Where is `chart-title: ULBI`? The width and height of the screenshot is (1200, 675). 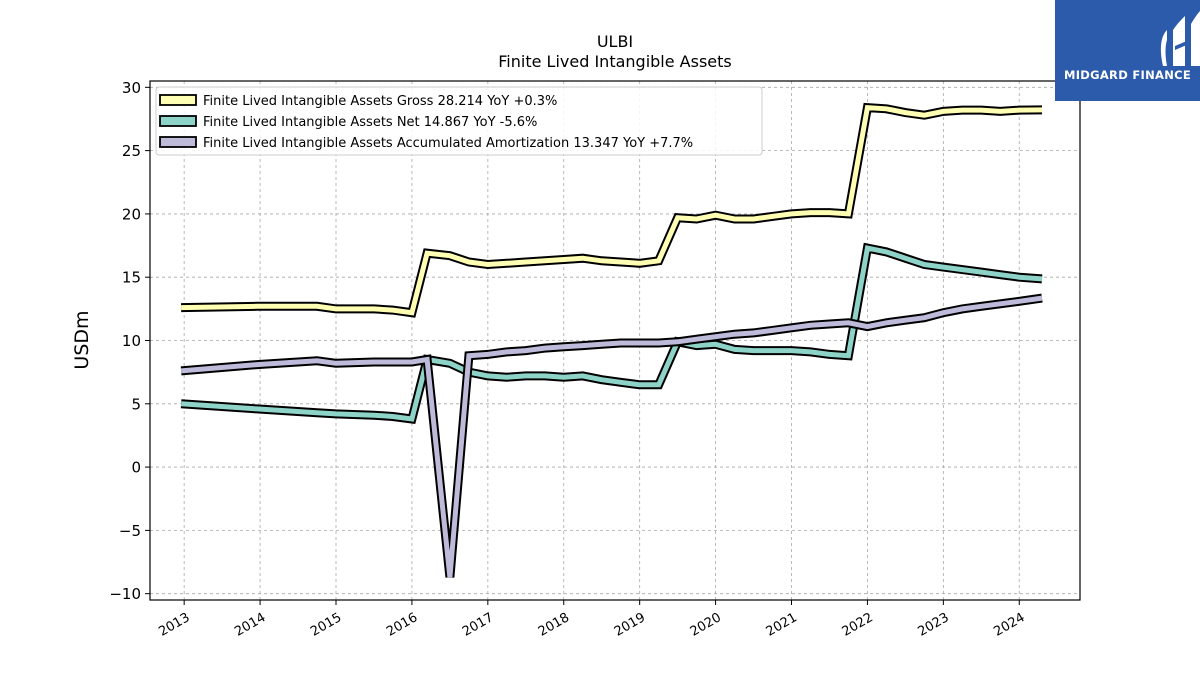 chart-title: ULBI is located at coordinates (615, 41).